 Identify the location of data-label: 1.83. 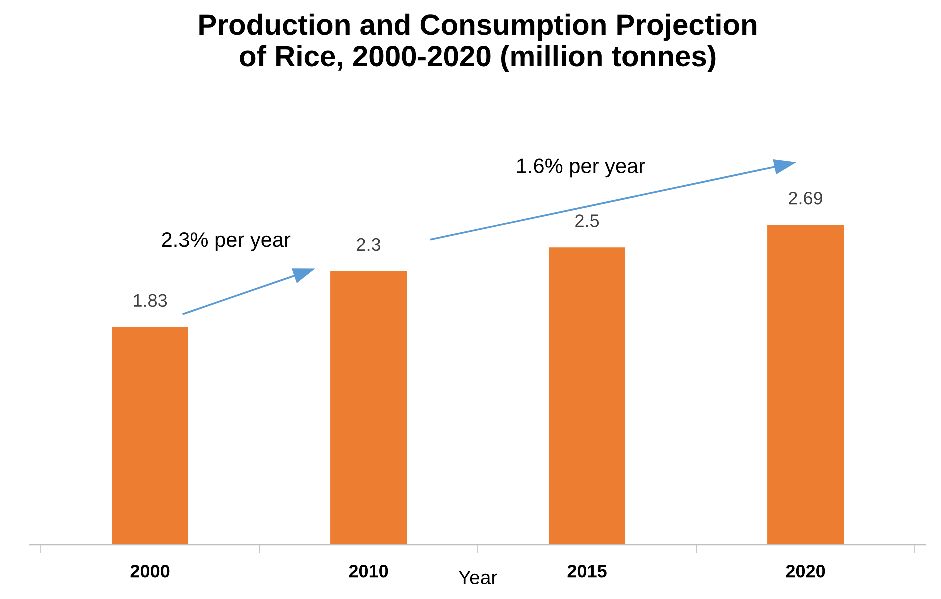
(151, 301).